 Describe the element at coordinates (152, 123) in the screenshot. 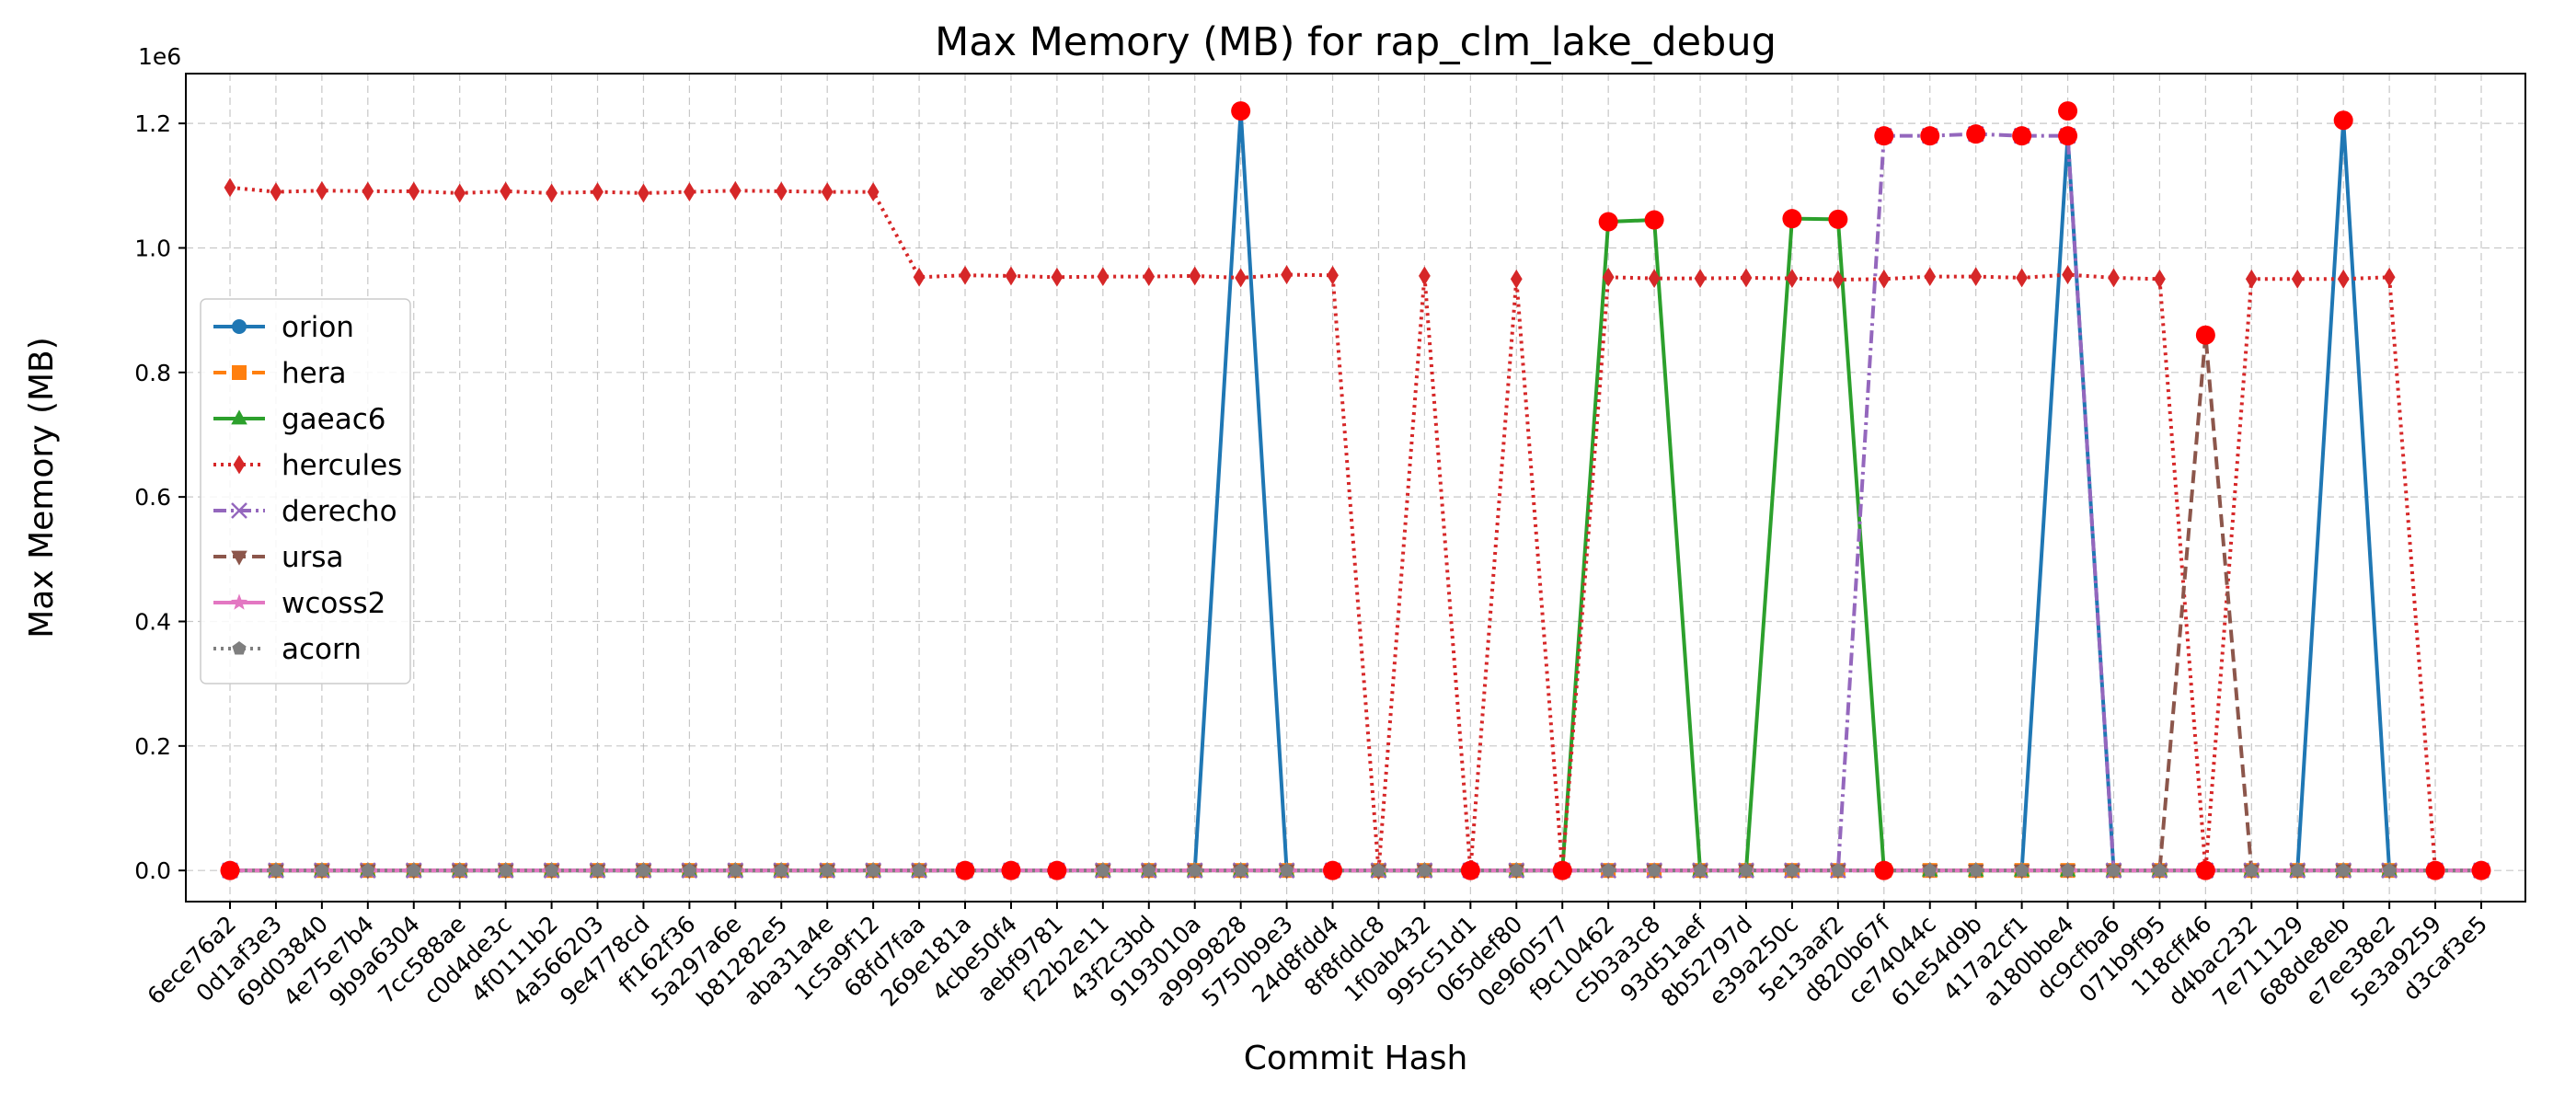

I see `y-tick-label: 1.2` at that location.